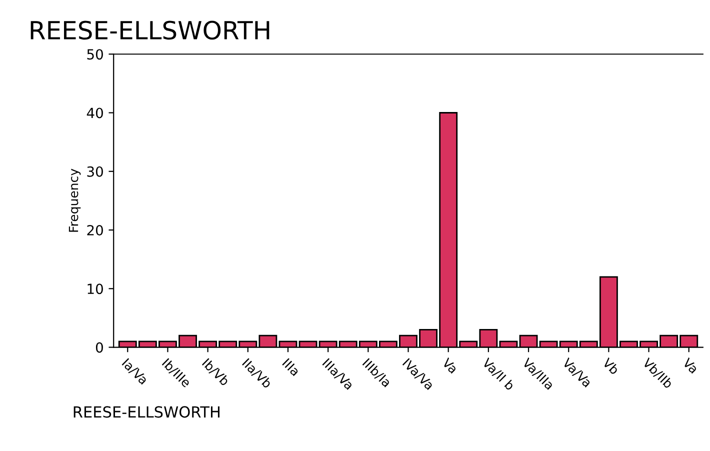  I want to click on y-tick-label: 30, so click(95, 171).